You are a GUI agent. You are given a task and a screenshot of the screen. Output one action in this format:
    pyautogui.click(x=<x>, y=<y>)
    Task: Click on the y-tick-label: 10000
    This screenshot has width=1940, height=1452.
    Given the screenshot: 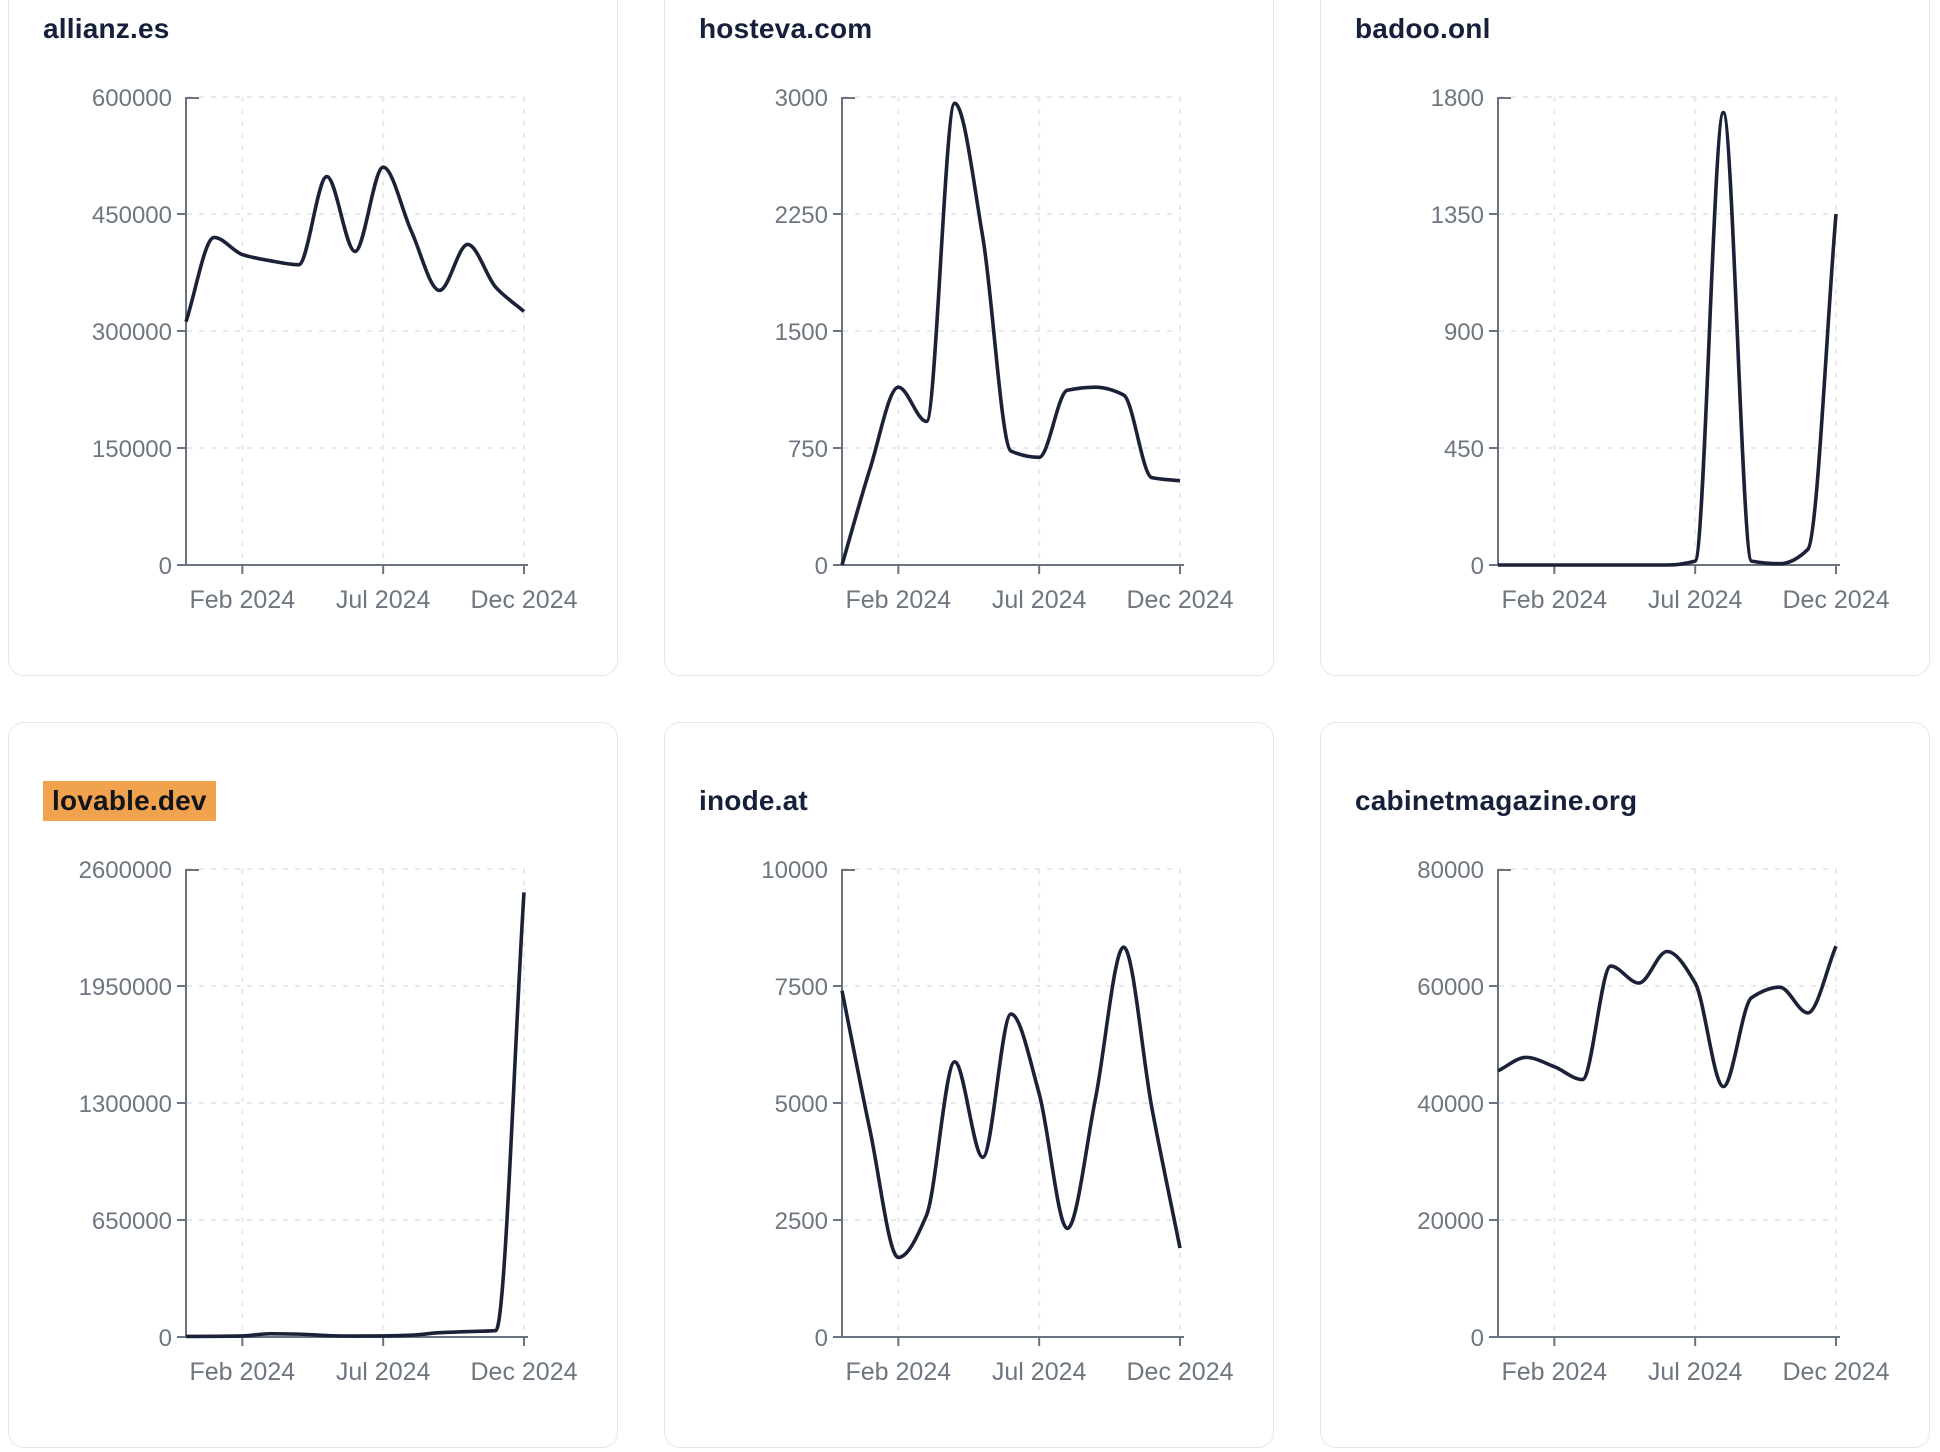 What is the action you would take?
    pyautogui.click(x=794, y=870)
    